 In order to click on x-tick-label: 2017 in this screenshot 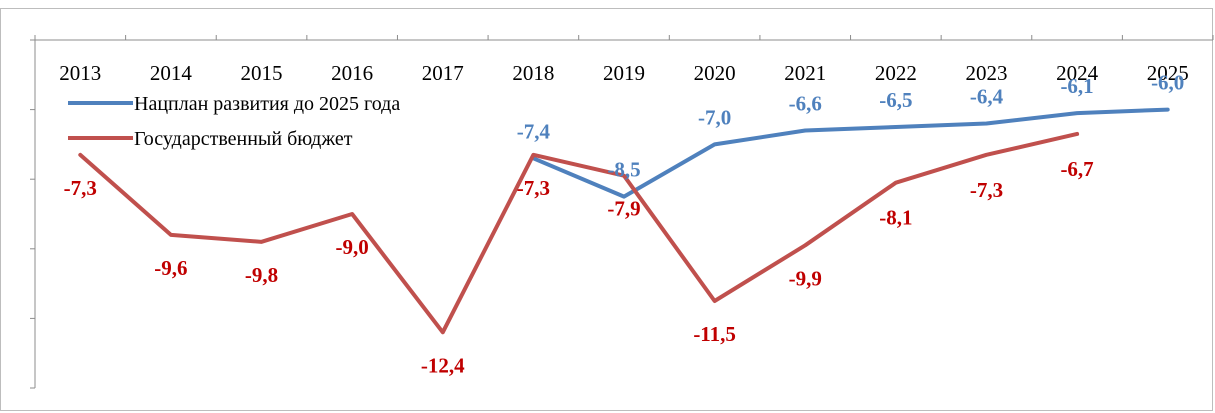, I will do `click(443, 73)`.